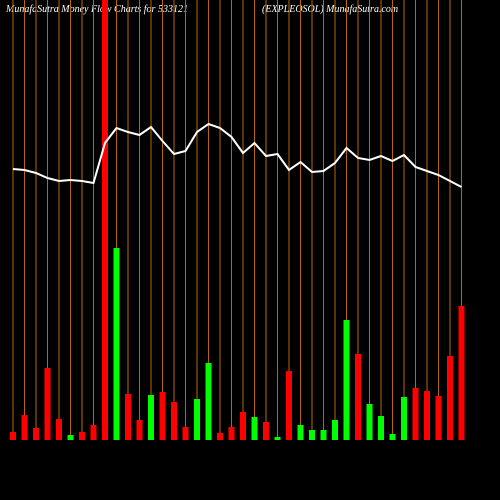 This screenshot has width=500, height=500. I want to click on chart-subtitle: (EXPLEOSOL) MunafaSutra.com, so click(330, 9).